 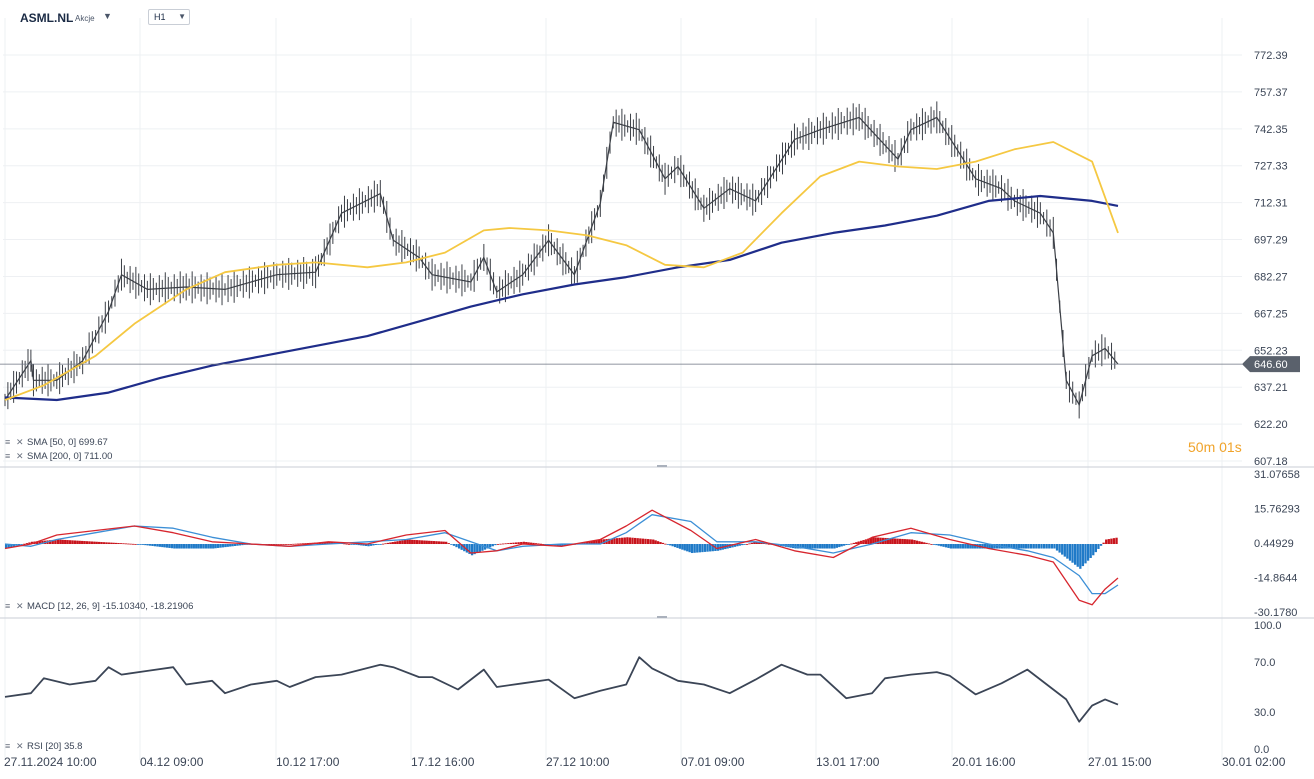 What do you see at coordinates (43, 746) in the screenshot?
I see `rsi-legend: ≡ ✕ RSI [20] 35.8` at bounding box center [43, 746].